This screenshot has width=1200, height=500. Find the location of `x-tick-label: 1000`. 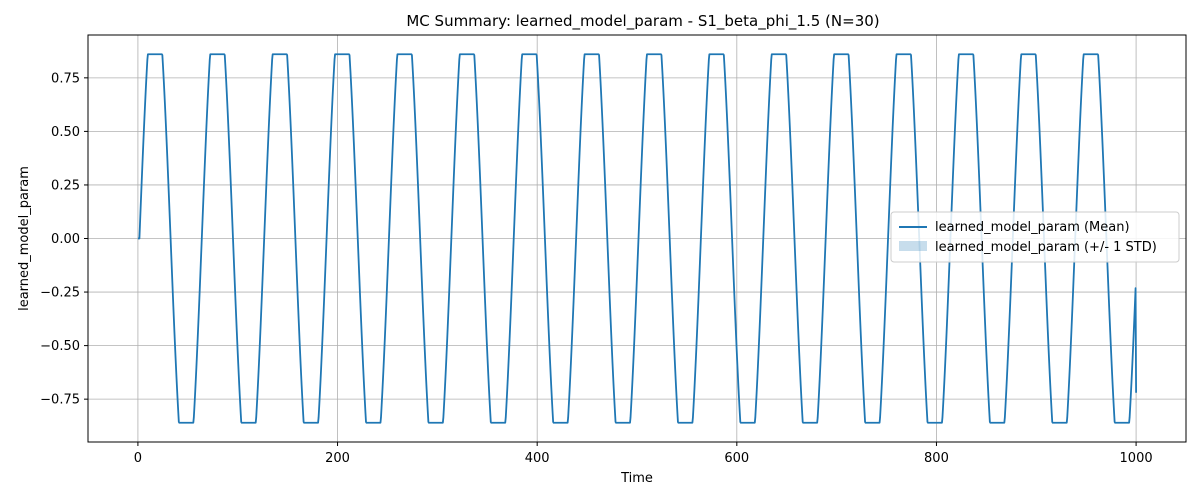

x-tick-label: 1000 is located at coordinates (1136, 458).